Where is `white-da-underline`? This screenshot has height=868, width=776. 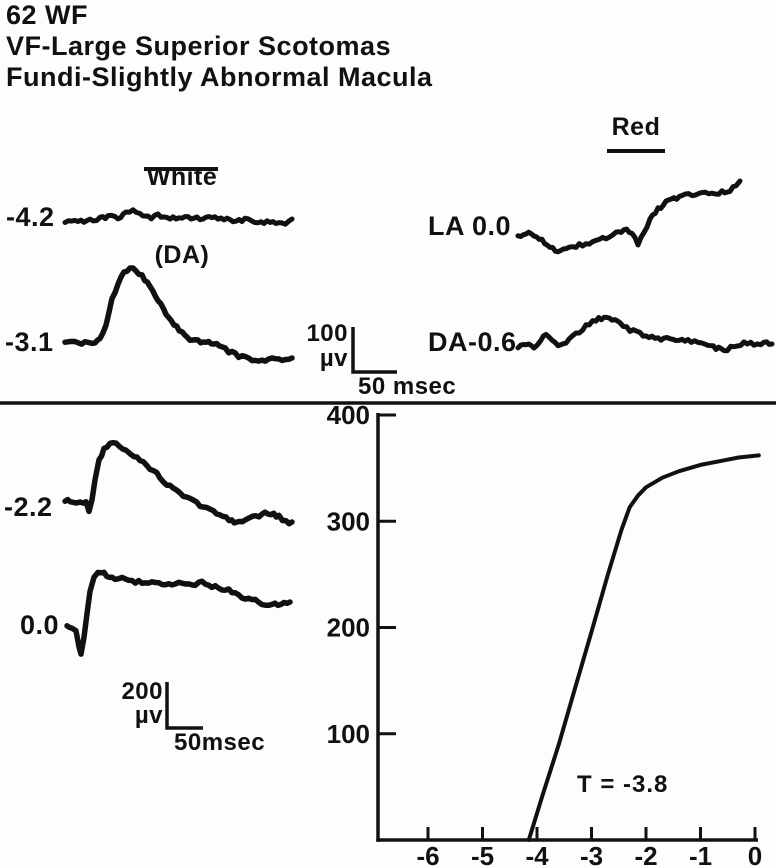 white-da-underline is located at coordinates (181, 169).